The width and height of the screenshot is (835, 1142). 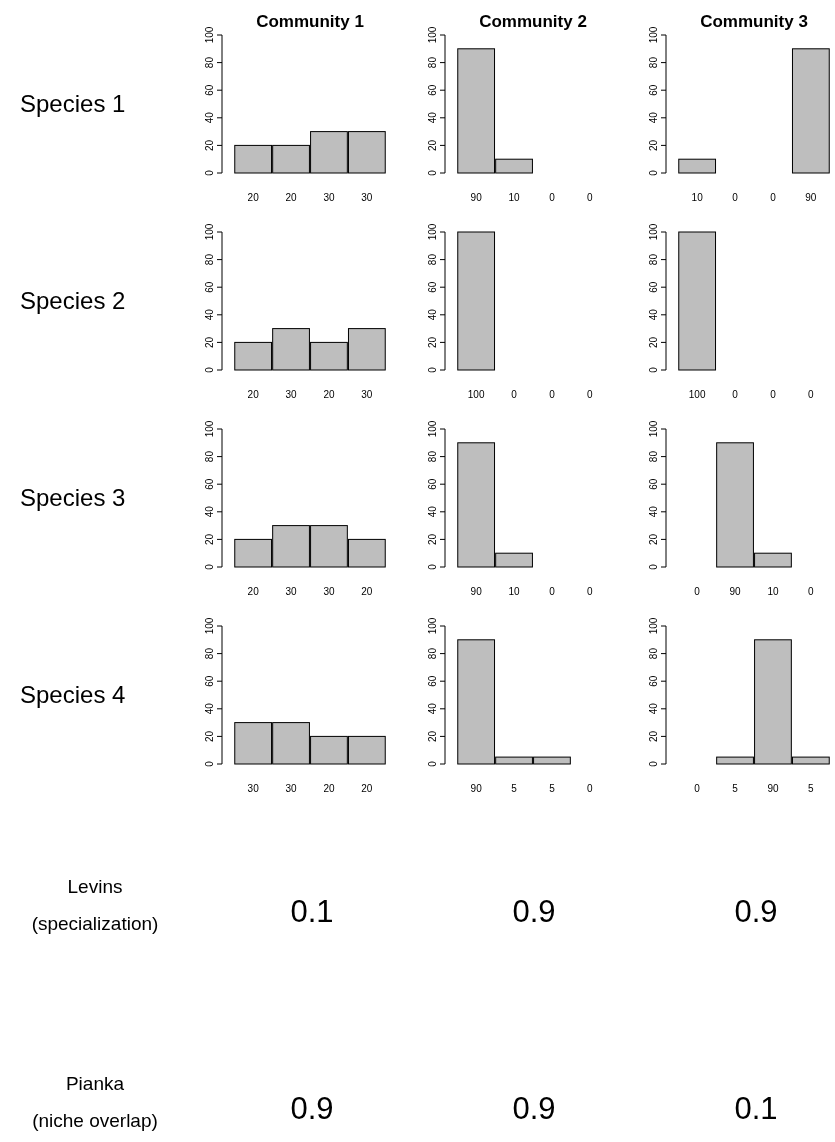 I want to click on chart-title: Community 3, so click(x=754, y=21).